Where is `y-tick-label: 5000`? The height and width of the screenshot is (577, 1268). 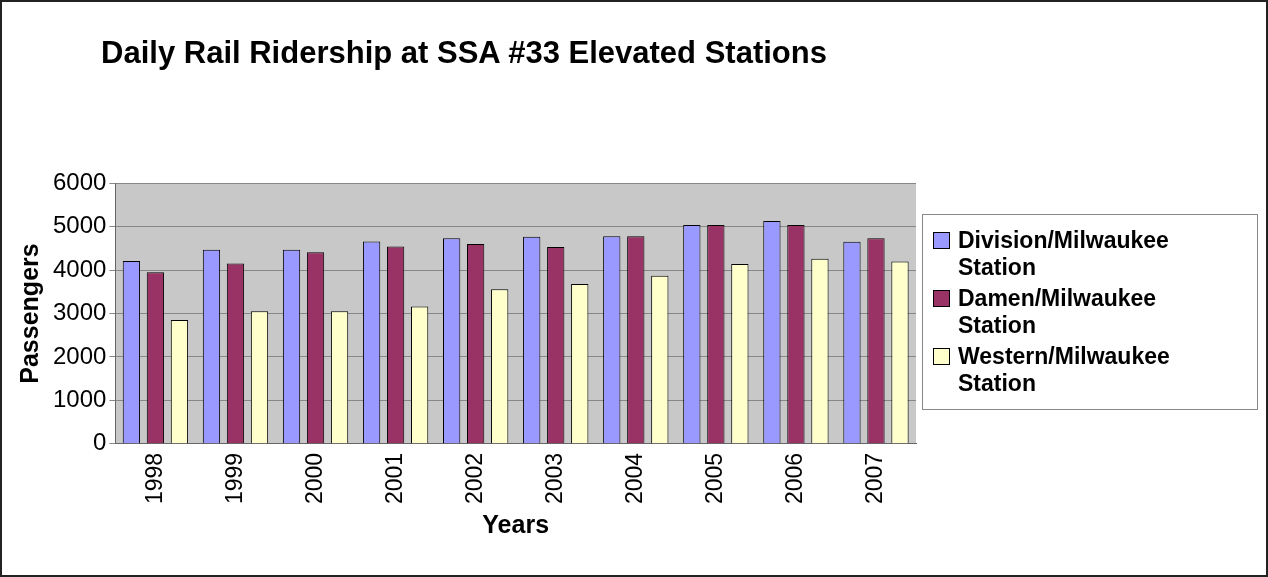
y-tick-label: 5000 is located at coordinates (80, 225).